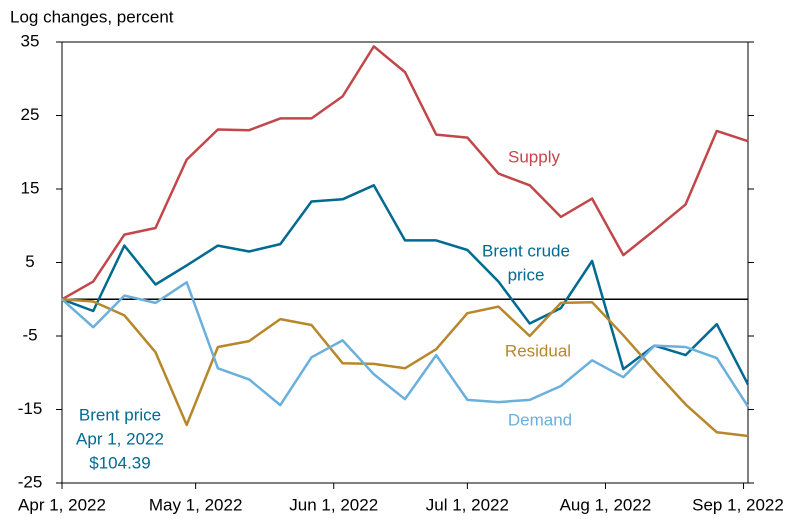 The image size is (794, 519). I want to click on y-tick-label: -15, so click(30, 408).